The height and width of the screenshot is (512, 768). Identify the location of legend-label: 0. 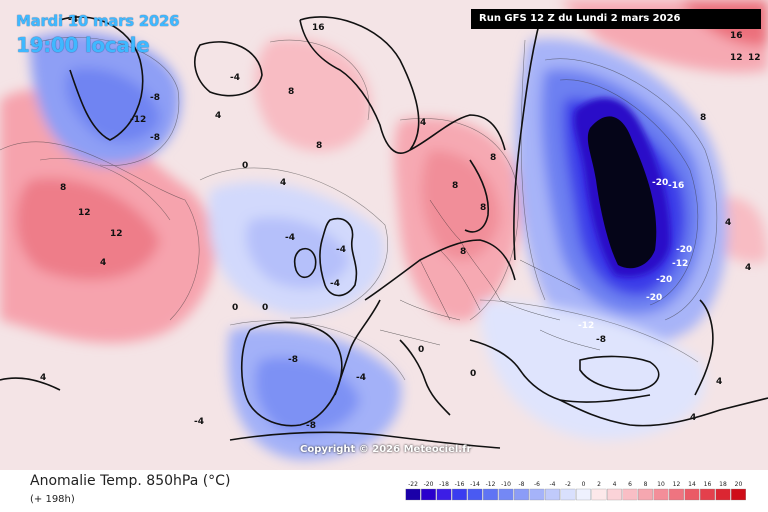
(584, 484).